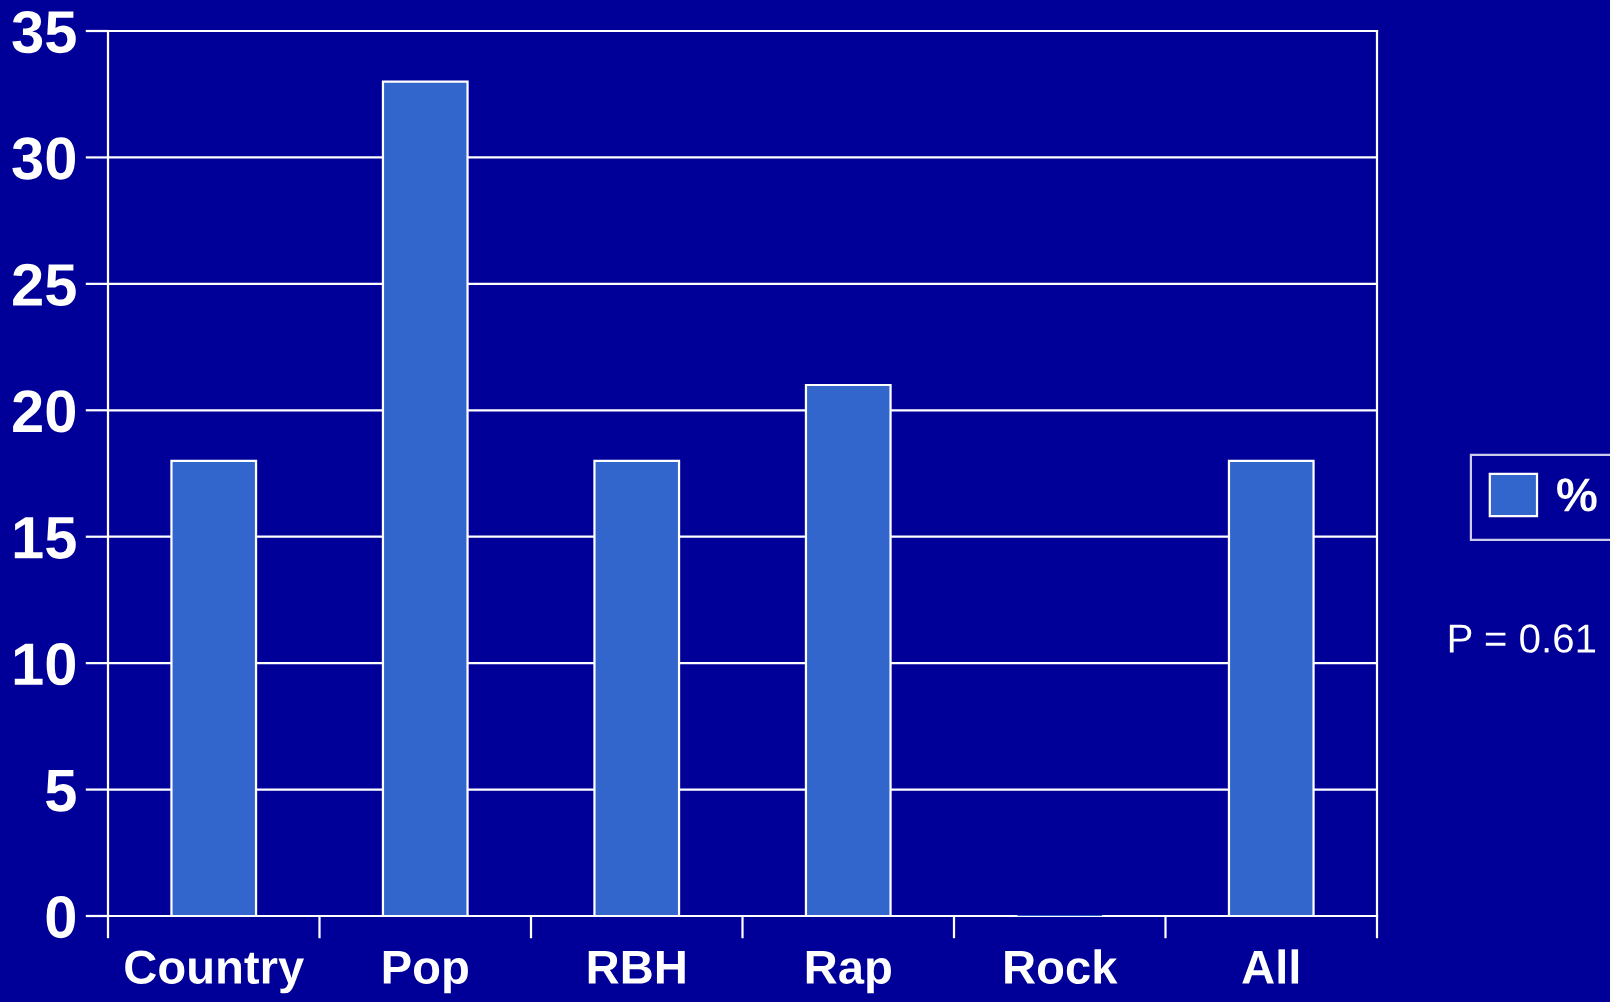  Describe the element at coordinates (848, 972) in the screenshot. I see `x-tick-label: Rap` at that location.